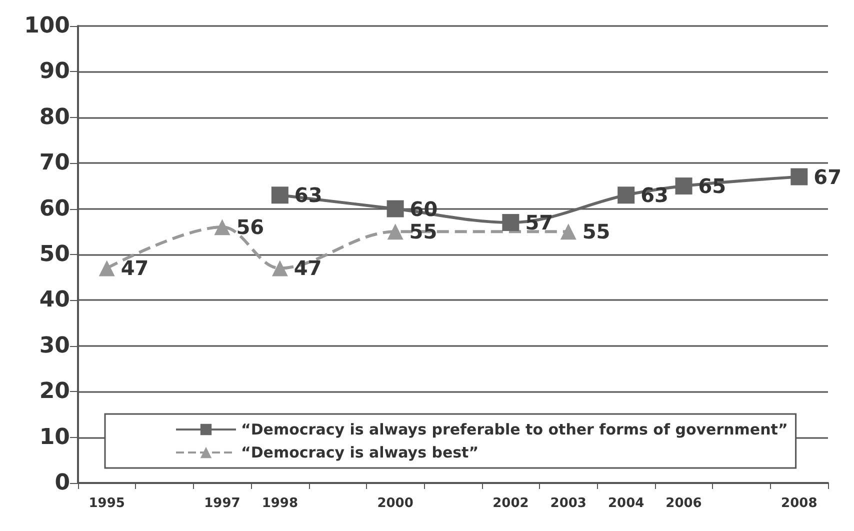 This screenshot has height=531, width=854. Describe the element at coordinates (654, 195) in the screenshot. I see `data-label: 63` at that location.